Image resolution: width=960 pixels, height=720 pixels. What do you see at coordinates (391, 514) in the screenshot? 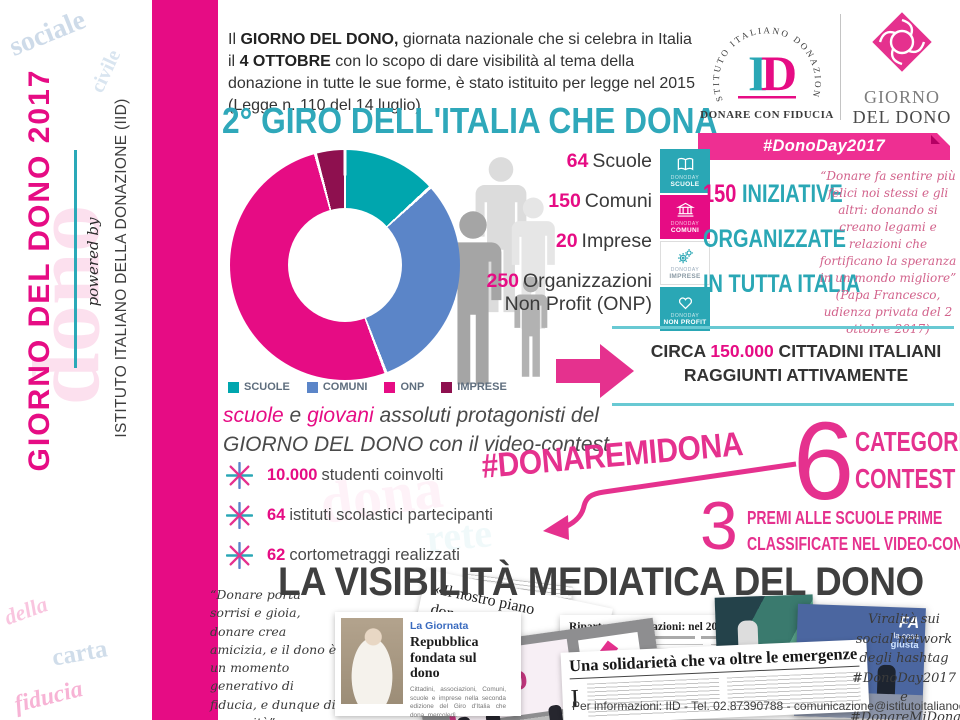
I see `stat-label: istituti scolastici partecipanti` at bounding box center [391, 514].